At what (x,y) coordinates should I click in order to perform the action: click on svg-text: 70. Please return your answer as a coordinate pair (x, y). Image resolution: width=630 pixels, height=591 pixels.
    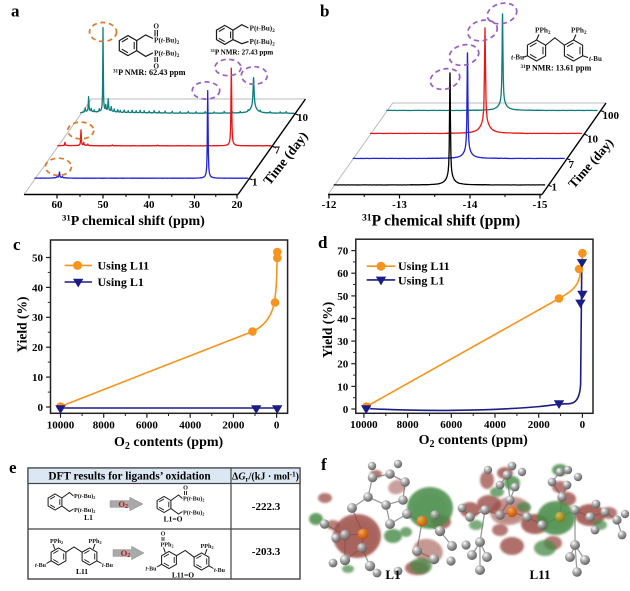
    Looking at the image, I should click on (343, 251).